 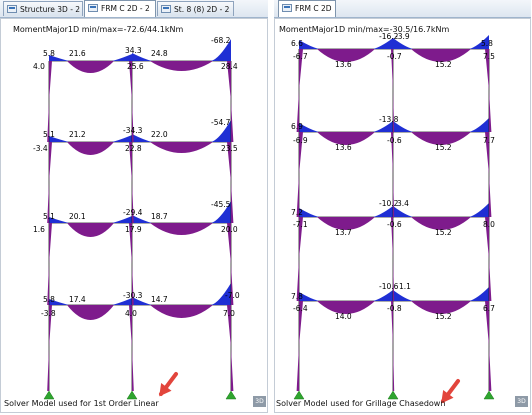 What do you see at coordinates (313, 8) in the screenshot?
I see `tab-label: FRM C 2D` at bounding box center [313, 8].